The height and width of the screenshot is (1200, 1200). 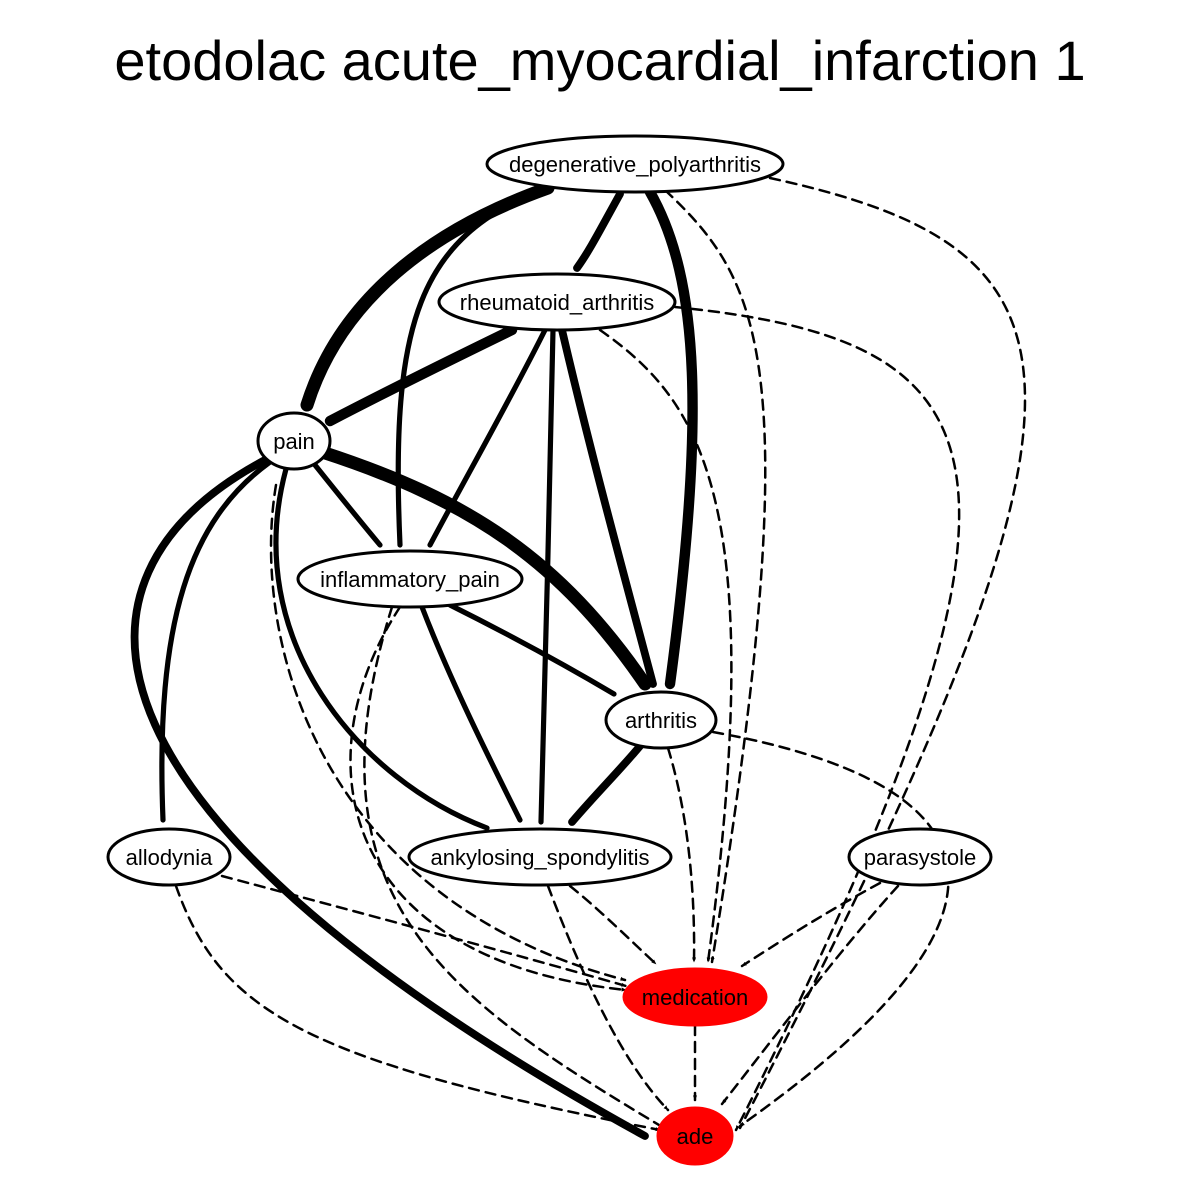 I want to click on edge-inflammatory_pain-to-medication, so click(x=488, y=798).